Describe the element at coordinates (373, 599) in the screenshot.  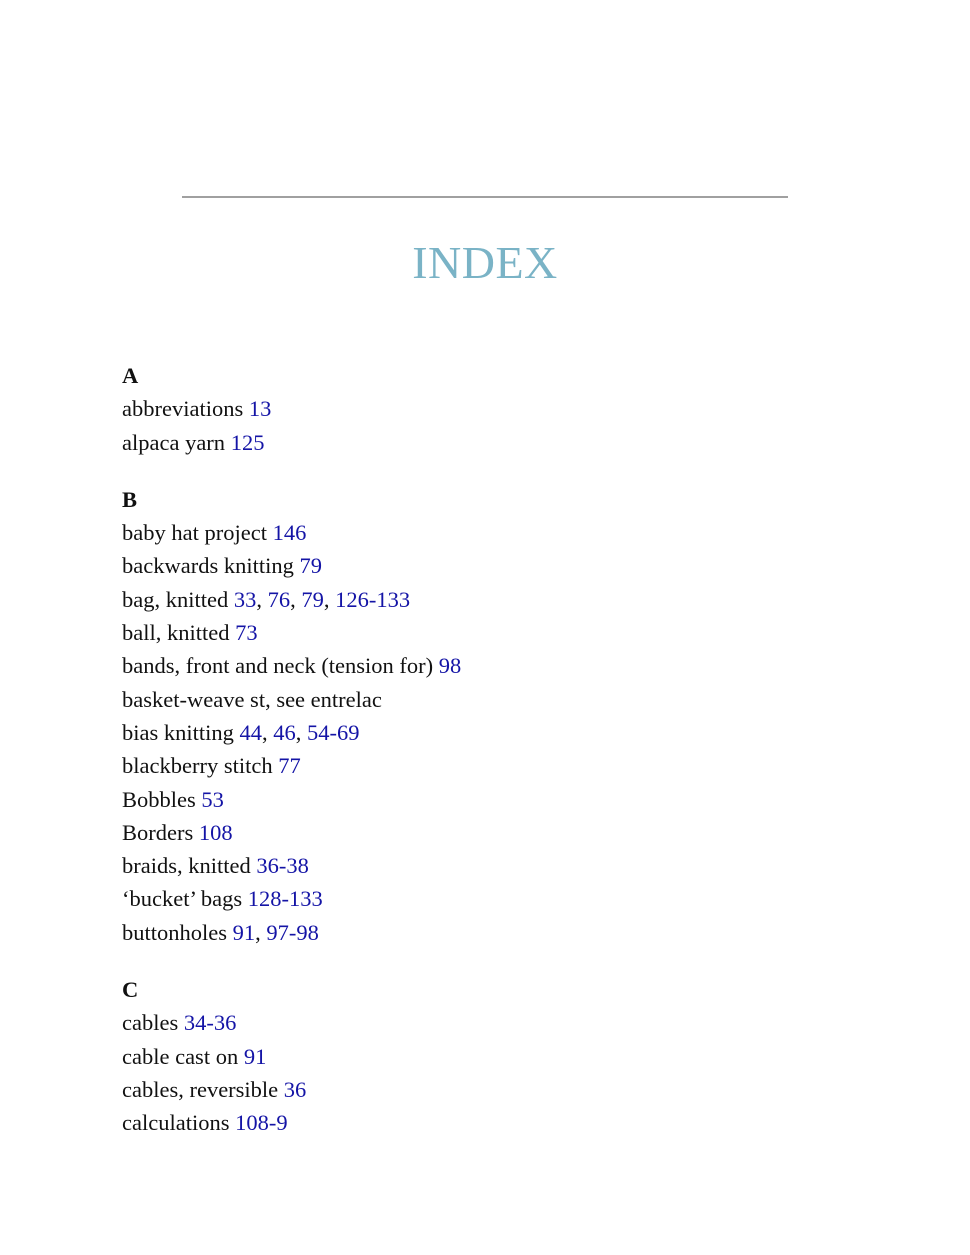
I see `page-link: 126-133` at that location.